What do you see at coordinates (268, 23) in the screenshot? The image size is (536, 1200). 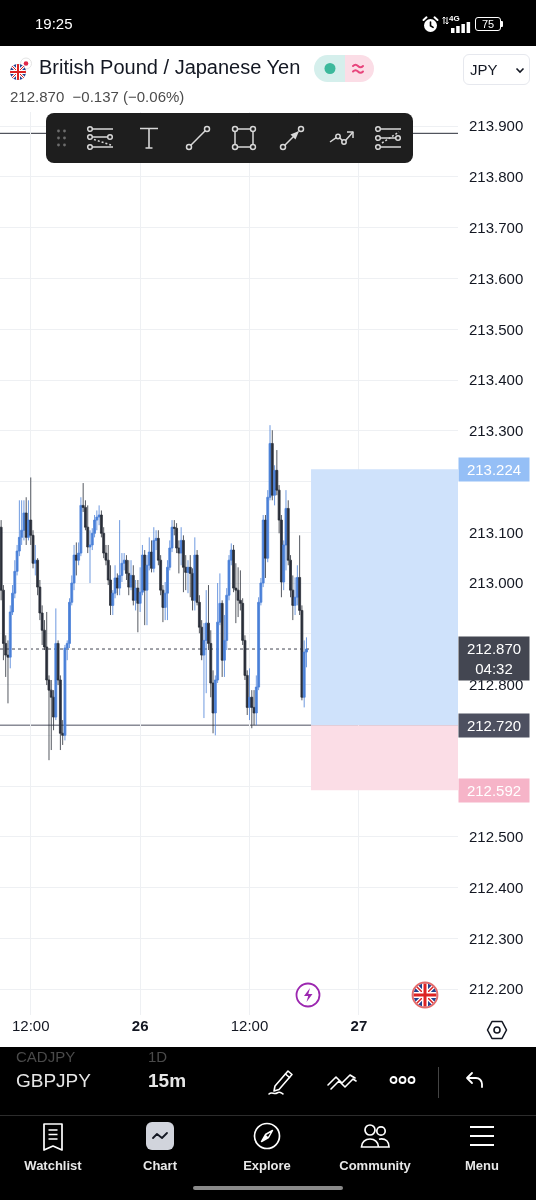 I see `status-bar: 19:25 4G 75` at bounding box center [268, 23].